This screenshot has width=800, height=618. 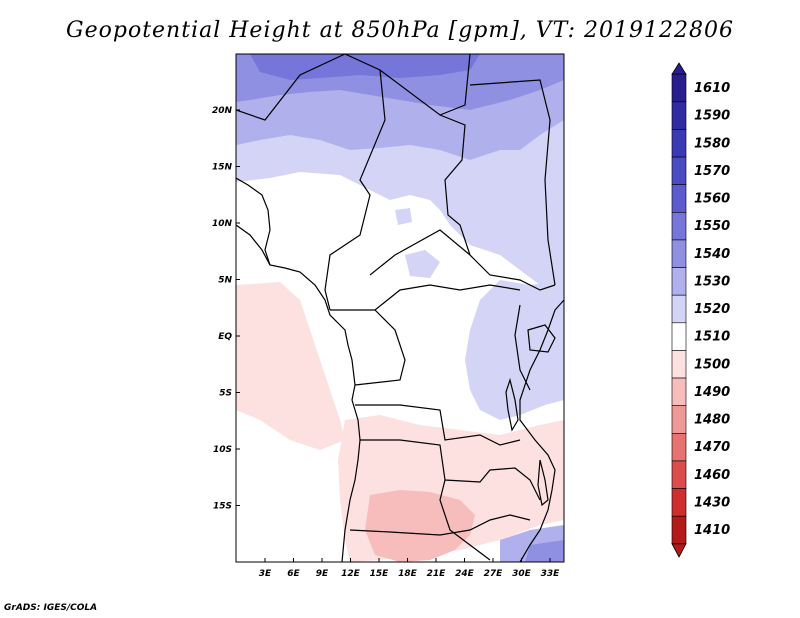 I want to click on lat-tick-label: 10N, so click(x=222, y=224).